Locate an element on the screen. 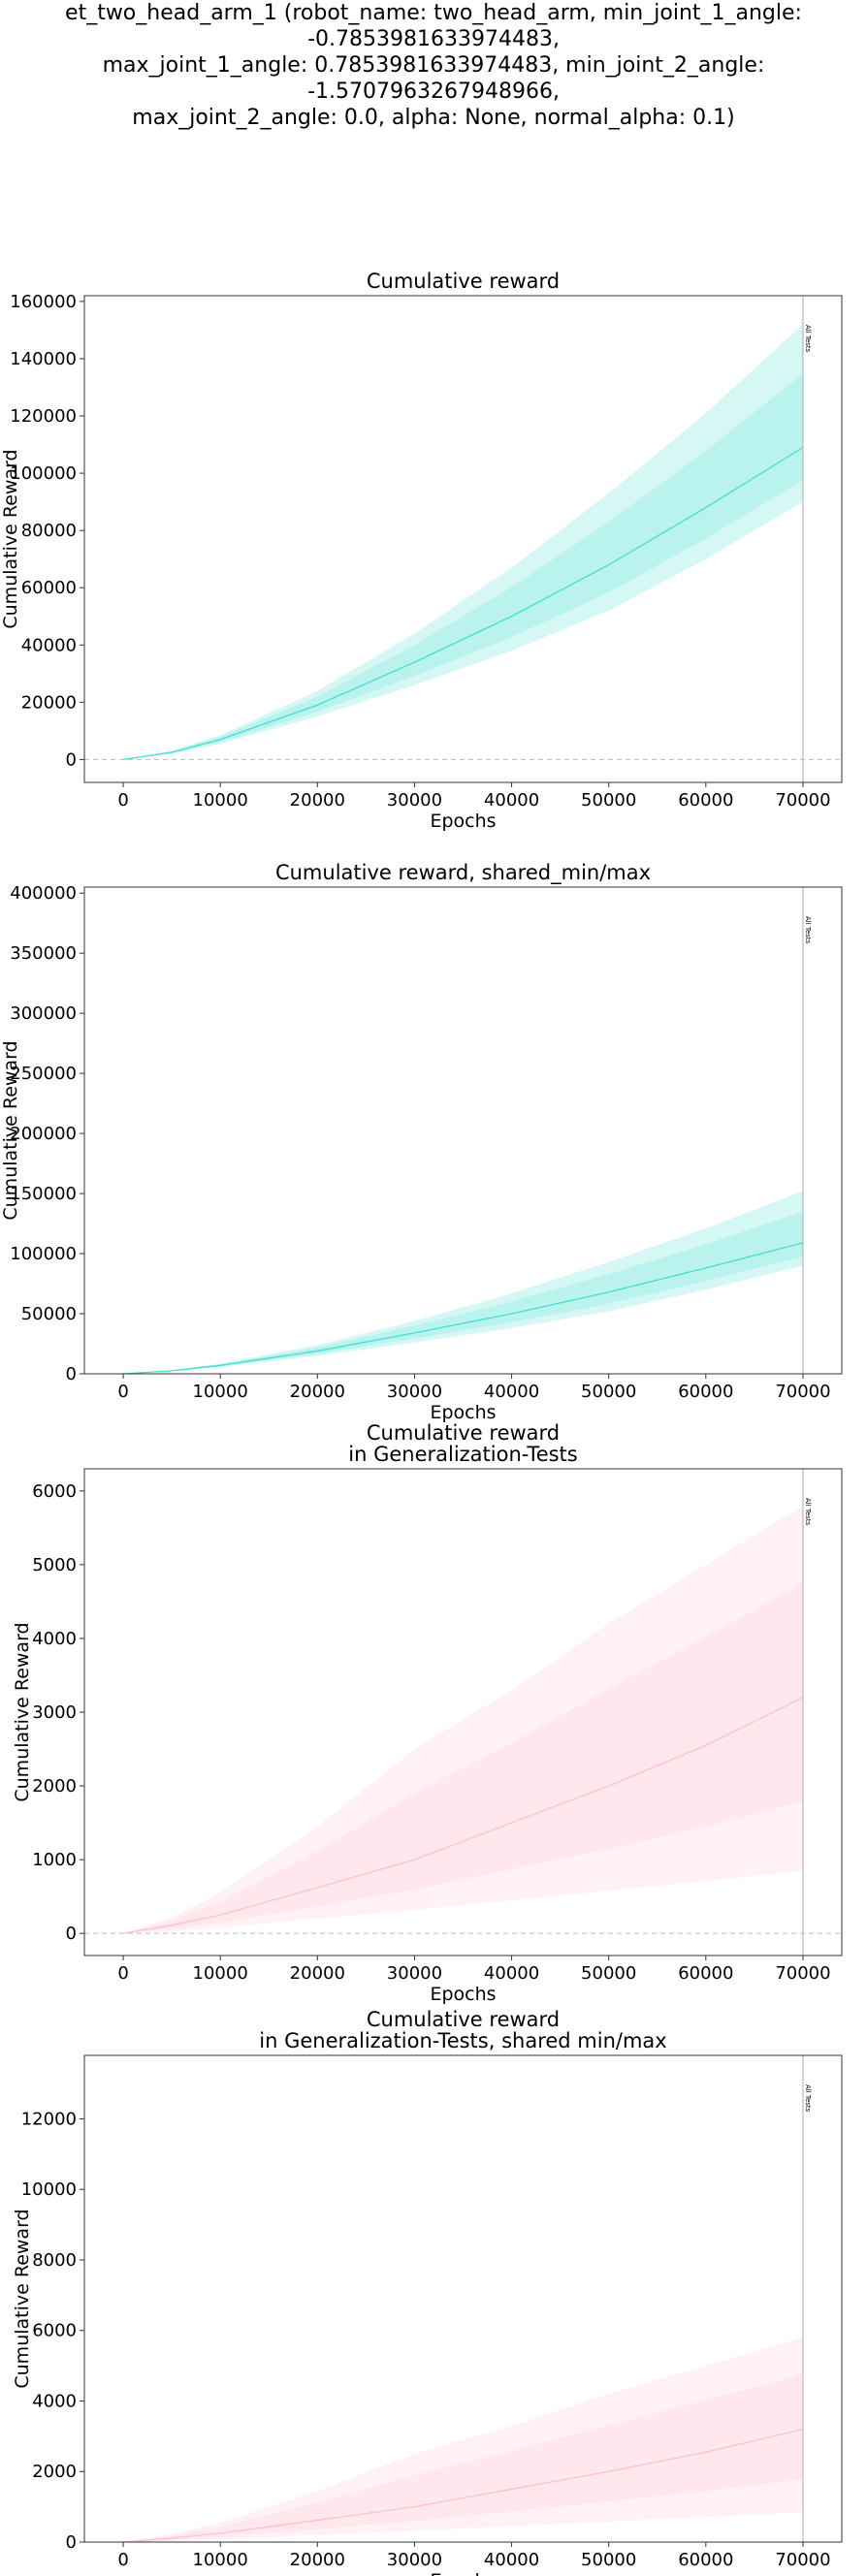 Image resolution: width=867 pixels, height=2576 pixels. y-tick-label: 60000 is located at coordinates (49, 588).